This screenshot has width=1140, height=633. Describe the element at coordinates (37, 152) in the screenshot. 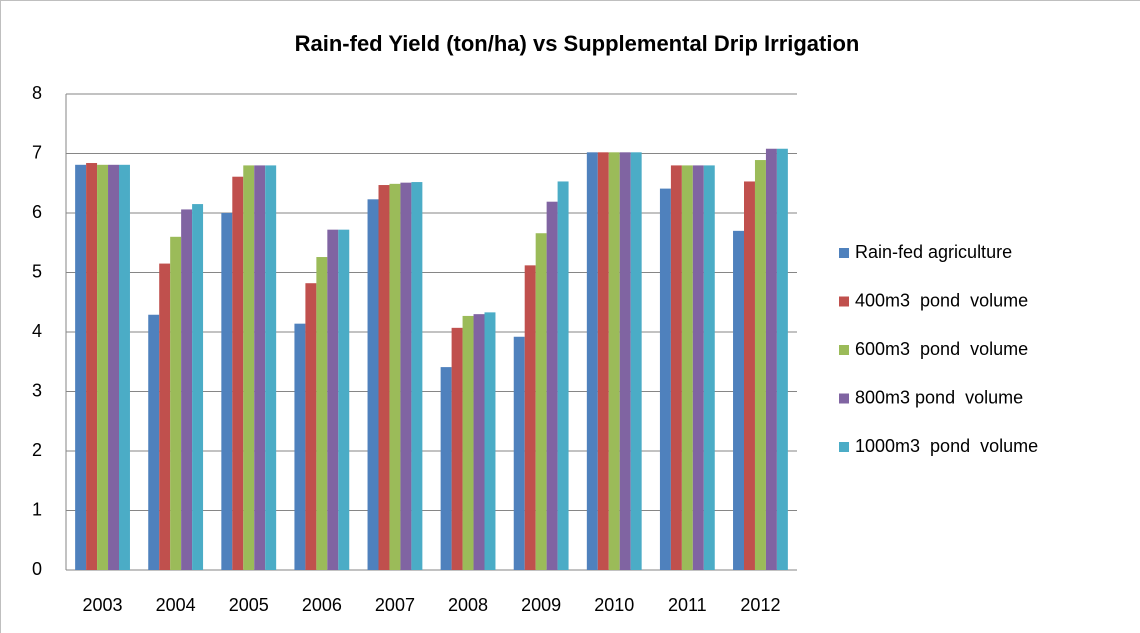

I see `y-tick-label: 7` at that location.